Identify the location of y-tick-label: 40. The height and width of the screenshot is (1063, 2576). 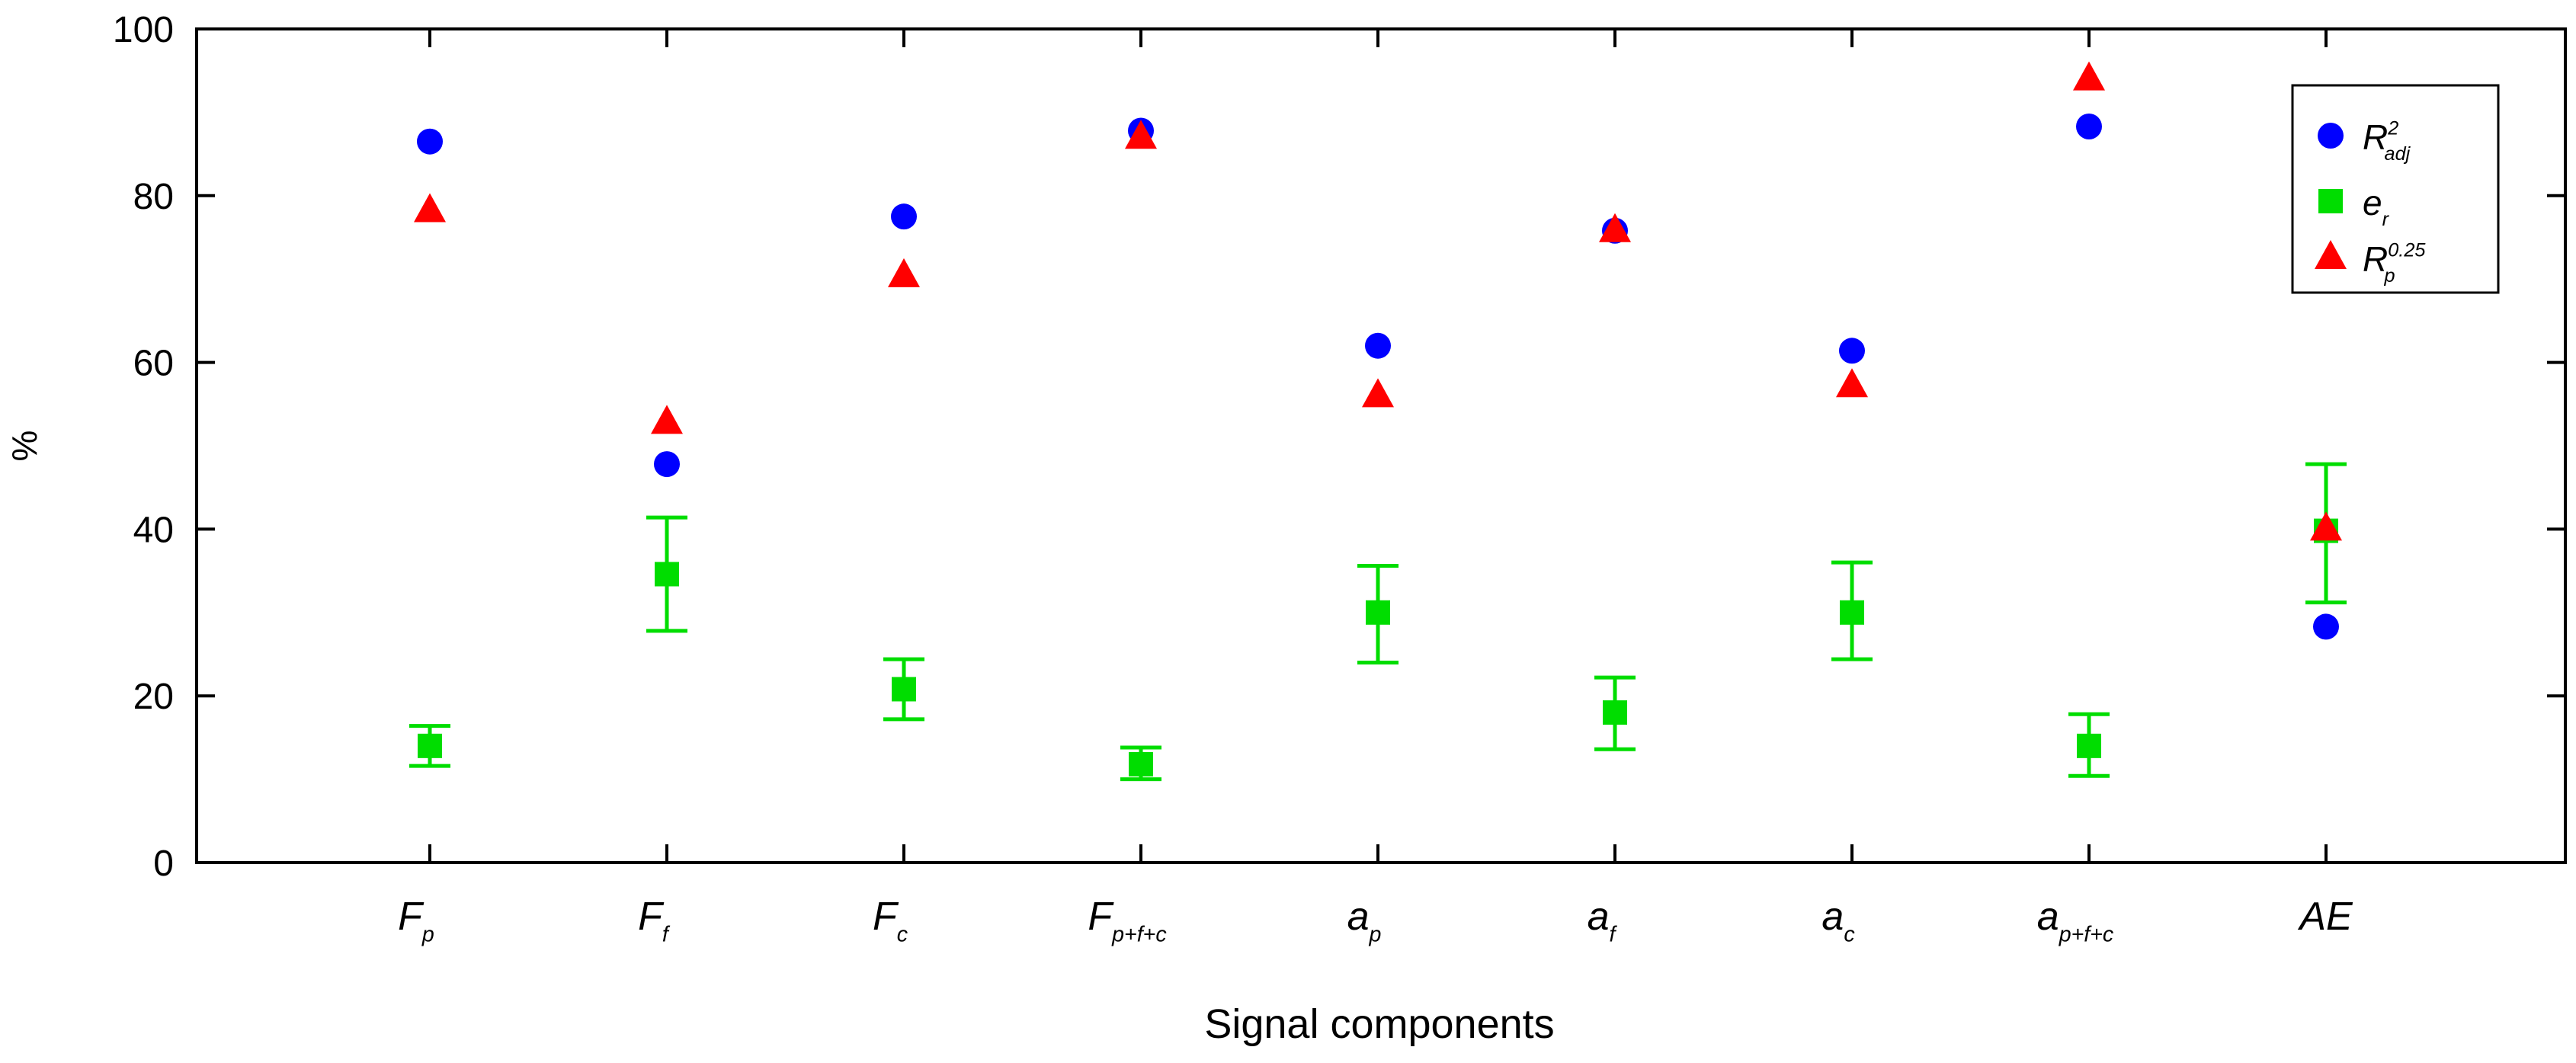
(153, 530).